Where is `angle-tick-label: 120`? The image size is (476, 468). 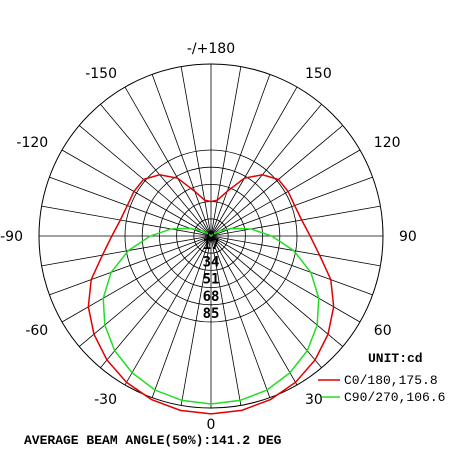
angle-tick-label: 120 is located at coordinates (387, 143).